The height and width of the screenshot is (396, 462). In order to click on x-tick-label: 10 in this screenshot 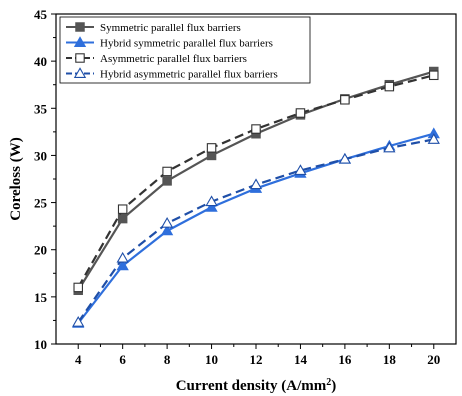, I will do `click(211, 359)`.